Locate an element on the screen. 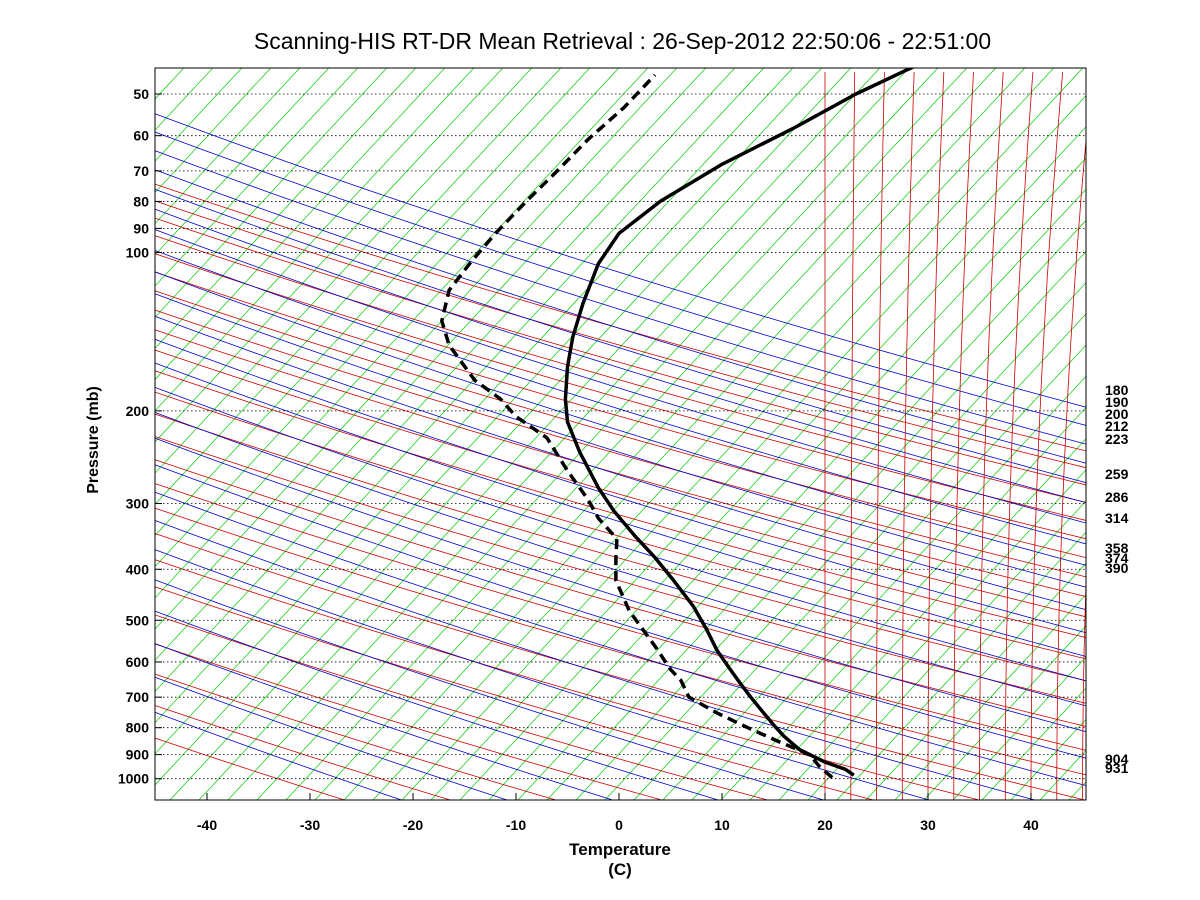 This screenshot has height=900, width=1200. y-tick-700: 700 is located at coordinates (138, 697).